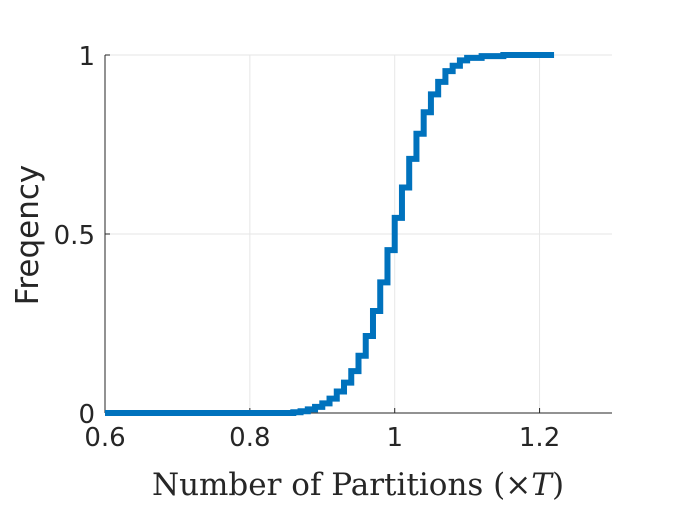 The image size is (677, 508). Describe the element at coordinates (341, 485) in the screenshot. I see `x-axis-label-text: Number of Partitions (×` at that location.